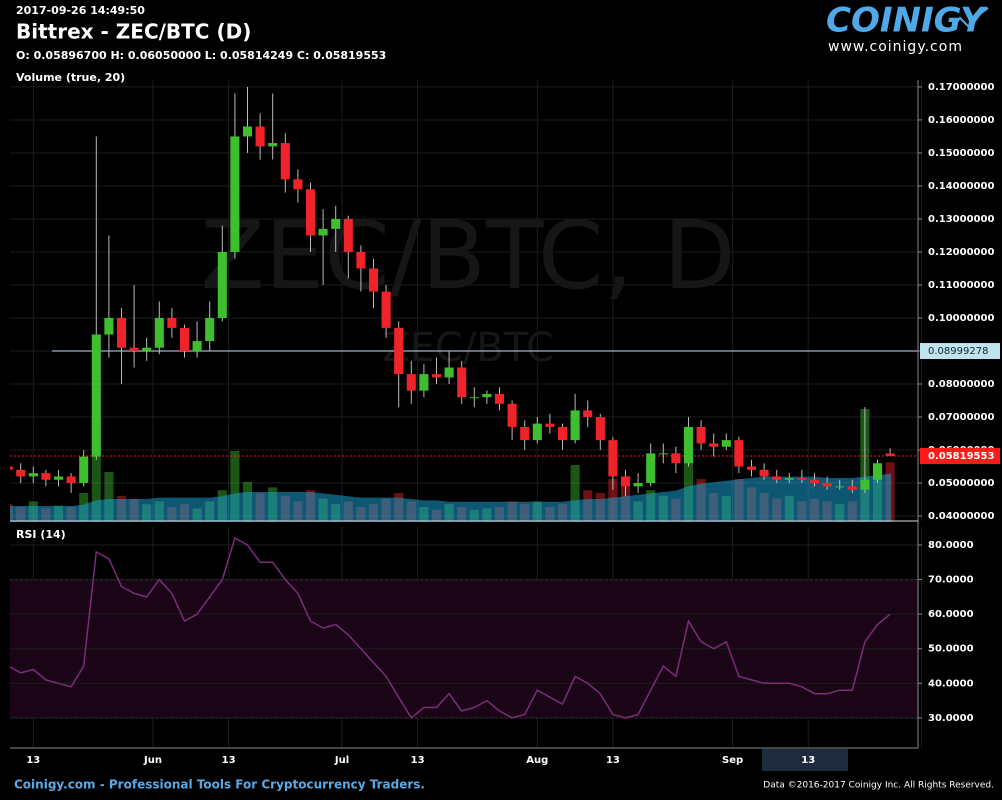  What do you see at coordinates (961, 384) in the screenshot?
I see `y-tick-label: 0.08000000` at bounding box center [961, 384].